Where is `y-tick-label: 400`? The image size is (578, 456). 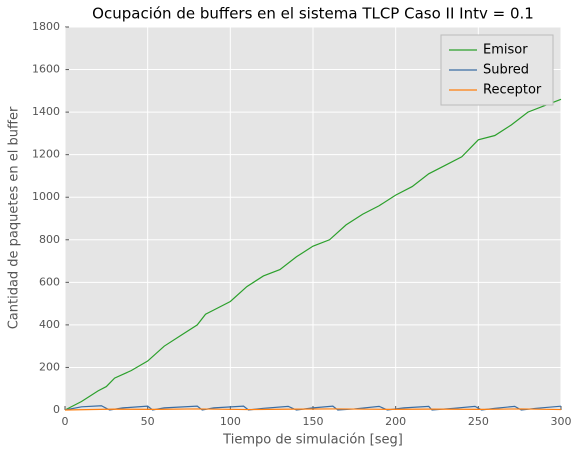 y-tick-label: 400 is located at coordinates (49, 324).